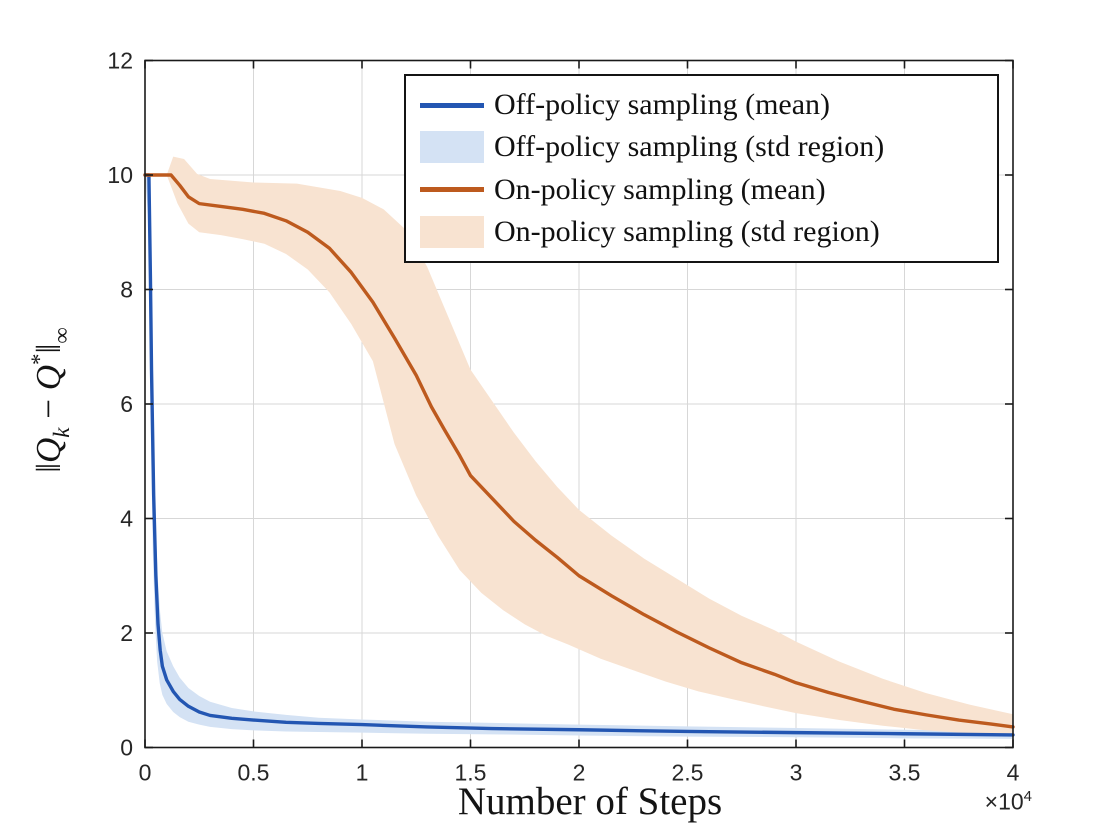 Image resolution: width=1120 pixels, height=840 pixels. I want to click on legend-item-onpolicy-std: On-policy sampling (std region), so click(705, 232).